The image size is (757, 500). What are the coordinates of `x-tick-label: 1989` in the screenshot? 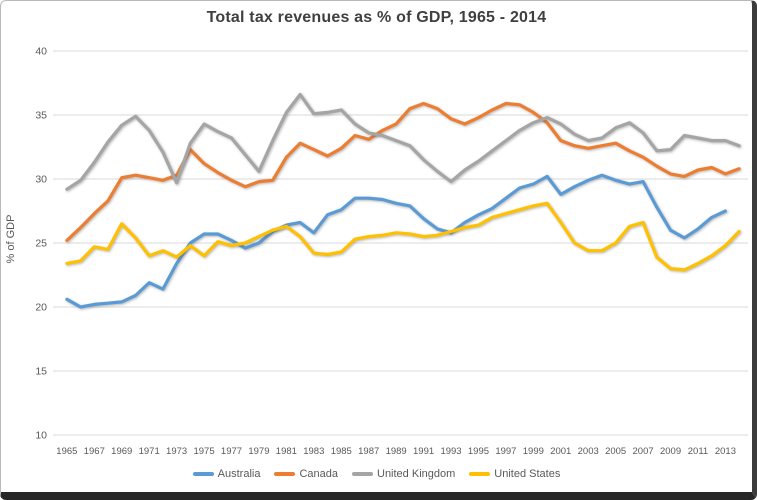 It's located at (396, 451).